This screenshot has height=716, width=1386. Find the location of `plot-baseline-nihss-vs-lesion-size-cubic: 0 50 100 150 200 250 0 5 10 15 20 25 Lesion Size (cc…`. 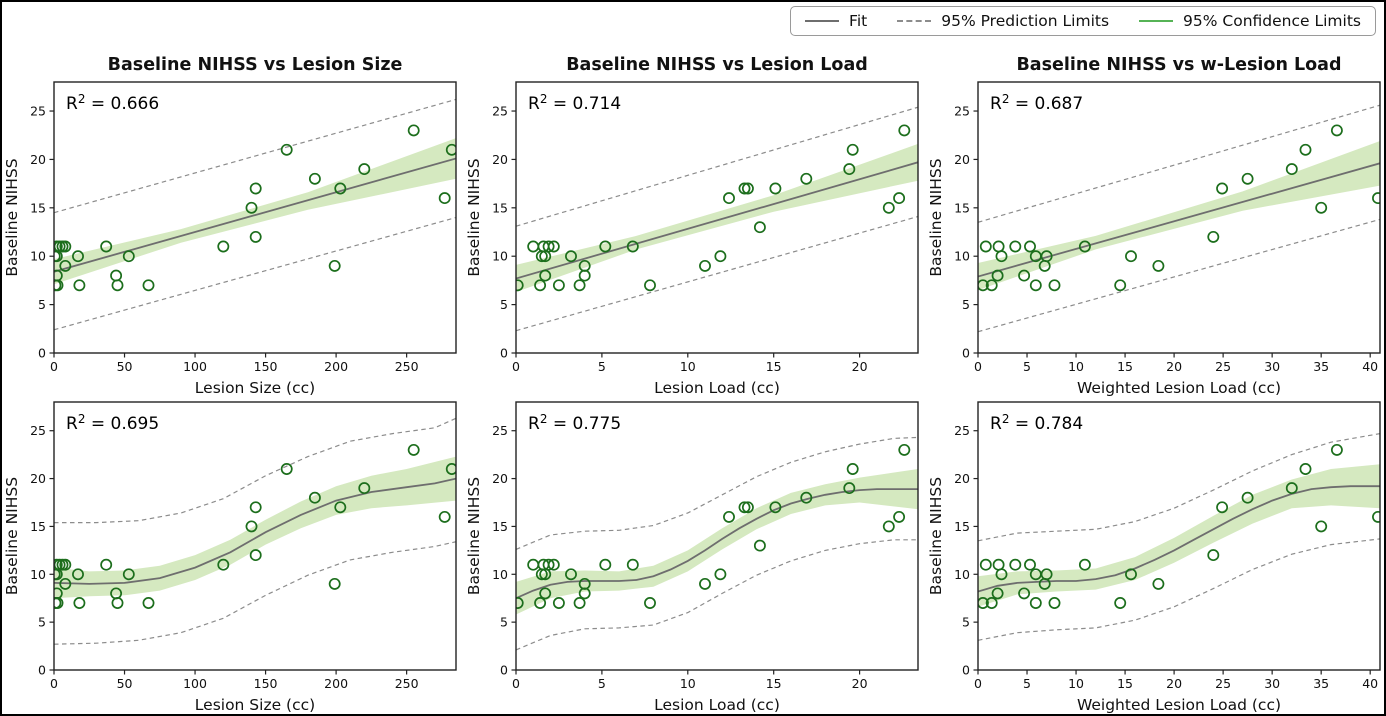

plot-baseline-nihss-vs-lesion-size-cubic: 0 50 100 150 200 250 0 5 10 15 20 25 Lesion Size (cc… is located at coordinates (230, 557).